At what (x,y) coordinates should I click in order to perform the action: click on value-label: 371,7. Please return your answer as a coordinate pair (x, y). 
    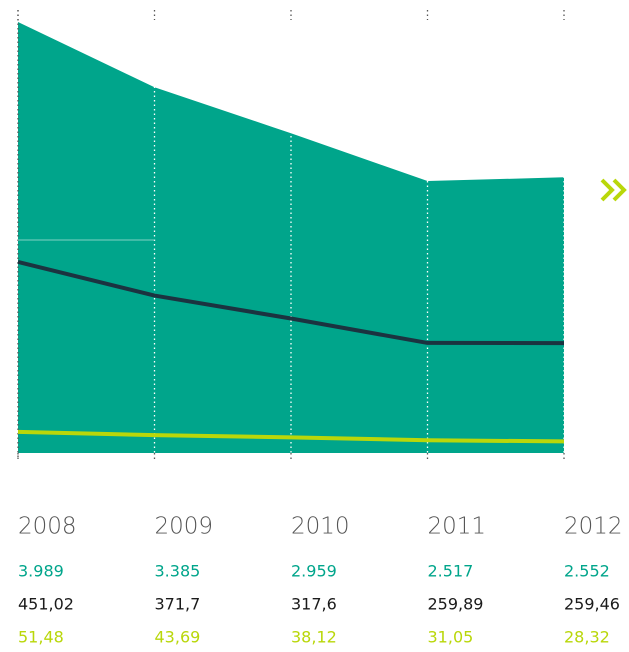
    Looking at the image, I should click on (178, 604).